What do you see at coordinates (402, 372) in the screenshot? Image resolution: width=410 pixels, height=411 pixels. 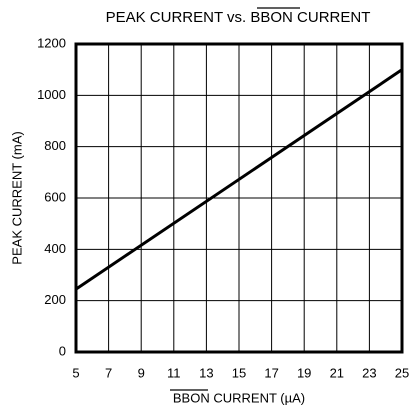 I see `x-tick-label: 25` at bounding box center [402, 372].